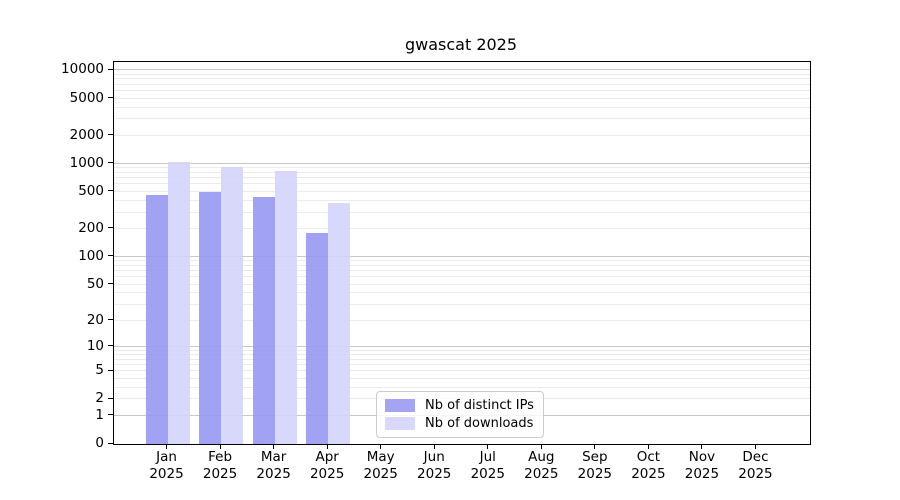 The image size is (900, 500). Describe the element at coordinates (285, 307) in the screenshot. I see `bar-downloads-mar` at that location.